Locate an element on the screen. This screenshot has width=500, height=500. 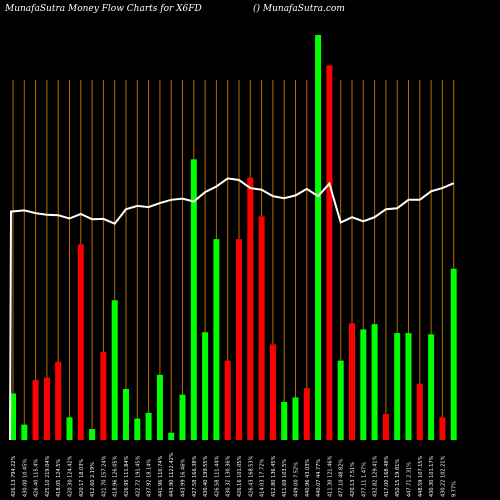
x-tick-label: 425.10 219.04% is located at coordinates (48, 476).